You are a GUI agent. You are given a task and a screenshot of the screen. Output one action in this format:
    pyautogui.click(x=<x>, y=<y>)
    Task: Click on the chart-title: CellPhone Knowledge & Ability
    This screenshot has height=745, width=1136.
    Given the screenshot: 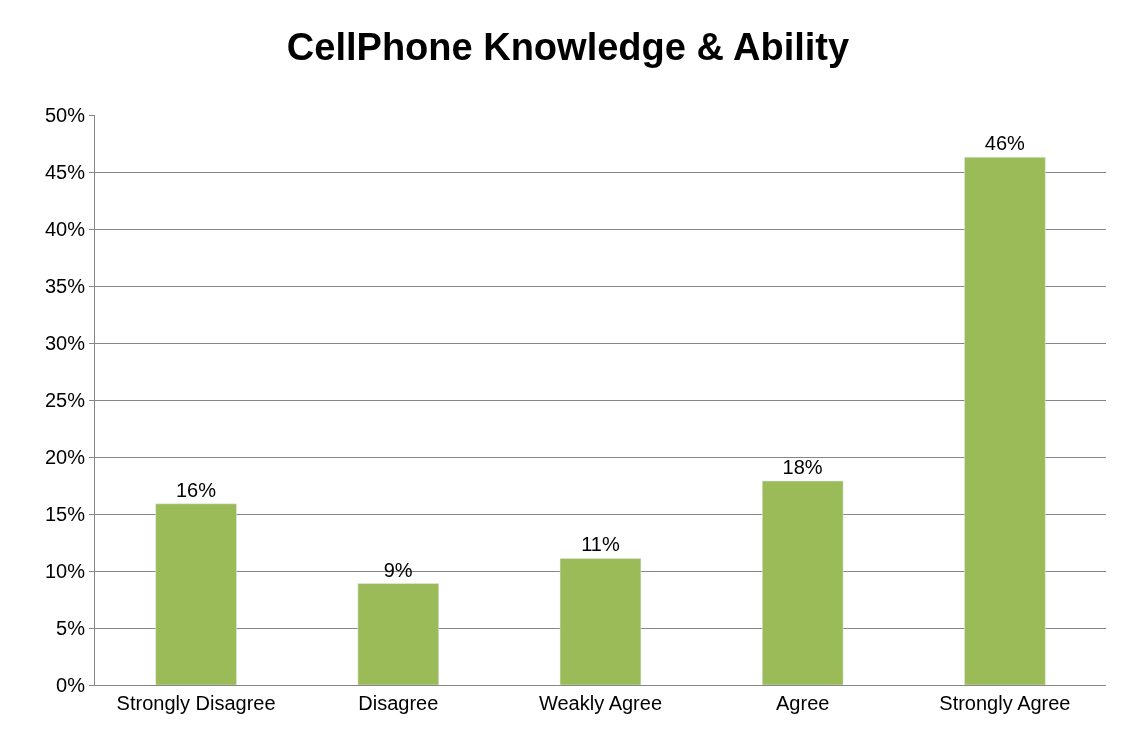 What is the action you would take?
    pyautogui.click(x=568, y=47)
    